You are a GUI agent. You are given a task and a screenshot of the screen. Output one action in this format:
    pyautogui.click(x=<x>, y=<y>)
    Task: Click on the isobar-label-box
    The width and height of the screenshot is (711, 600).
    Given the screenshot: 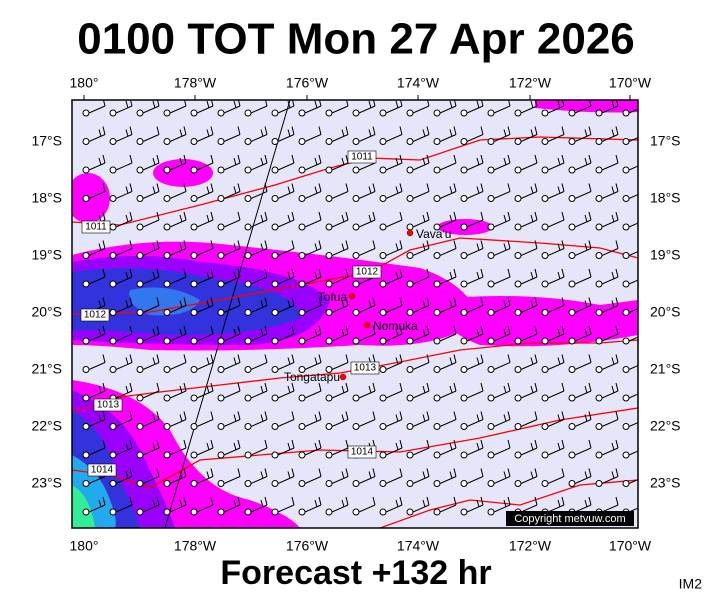 What is the action you would take?
    pyautogui.click(x=95, y=315)
    